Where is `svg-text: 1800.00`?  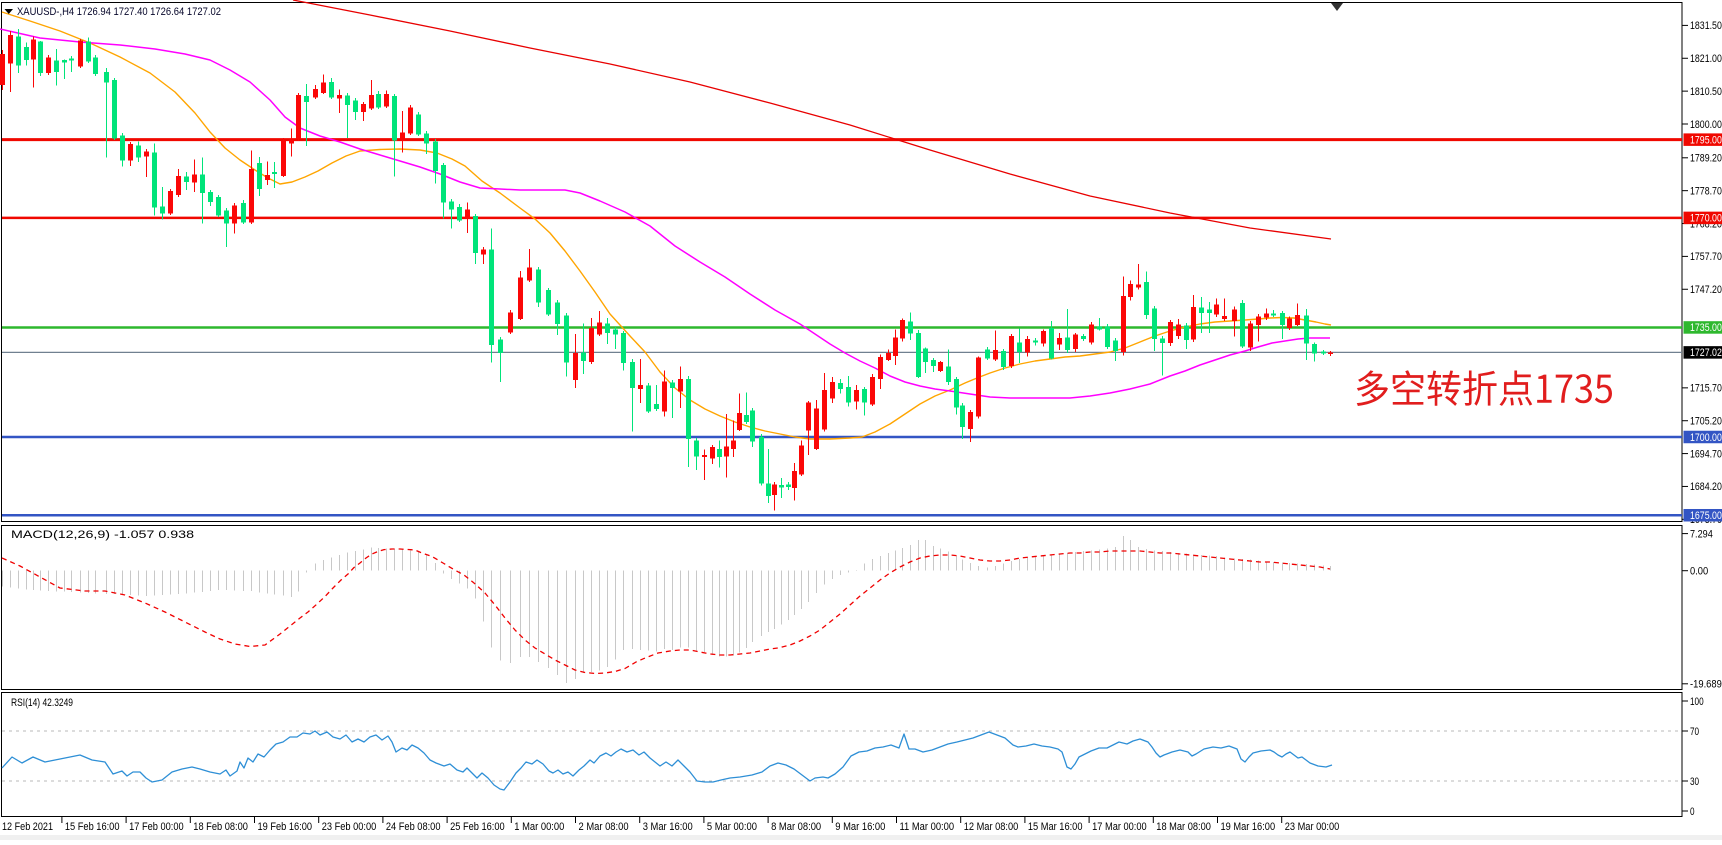
svg-text: 1800.00 is located at coordinates (1706, 125).